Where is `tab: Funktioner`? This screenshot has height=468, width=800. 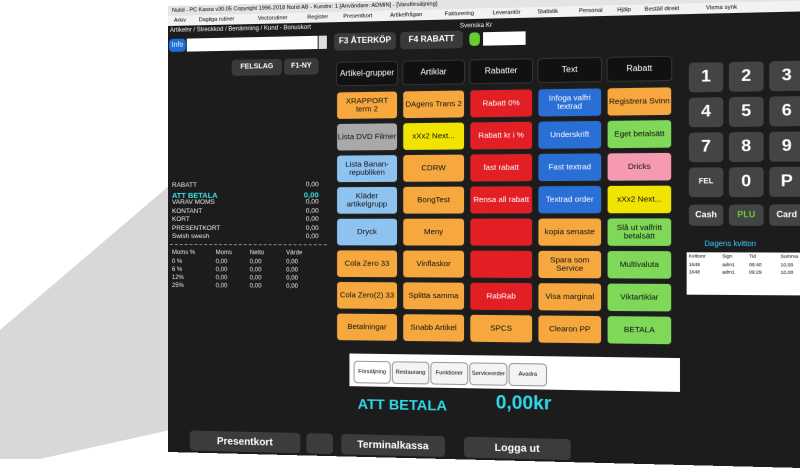
tab: Funktioner is located at coordinates (449, 373).